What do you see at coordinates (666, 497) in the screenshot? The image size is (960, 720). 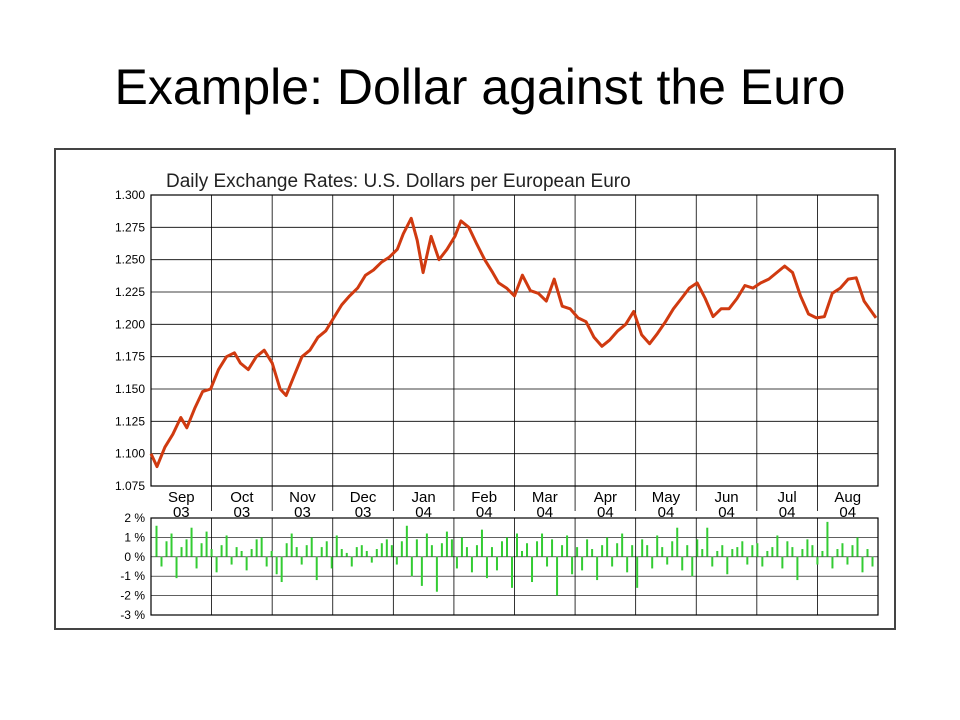 I see `month-label: May` at bounding box center [666, 497].